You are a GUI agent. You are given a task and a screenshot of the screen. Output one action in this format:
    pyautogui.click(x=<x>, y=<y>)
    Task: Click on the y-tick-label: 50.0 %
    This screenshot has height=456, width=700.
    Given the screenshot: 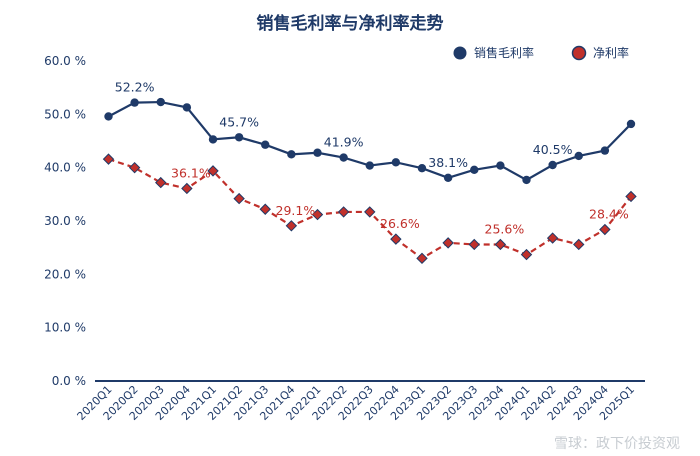 What is the action you would take?
    pyautogui.click(x=65, y=114)
    